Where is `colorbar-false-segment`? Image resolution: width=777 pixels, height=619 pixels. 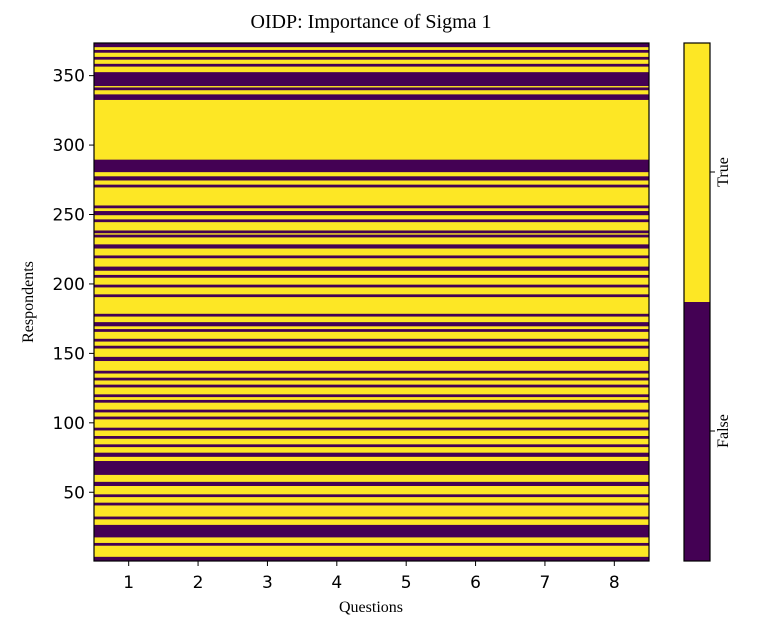
colorbar-false-segment is located at coordinates (697, 431).